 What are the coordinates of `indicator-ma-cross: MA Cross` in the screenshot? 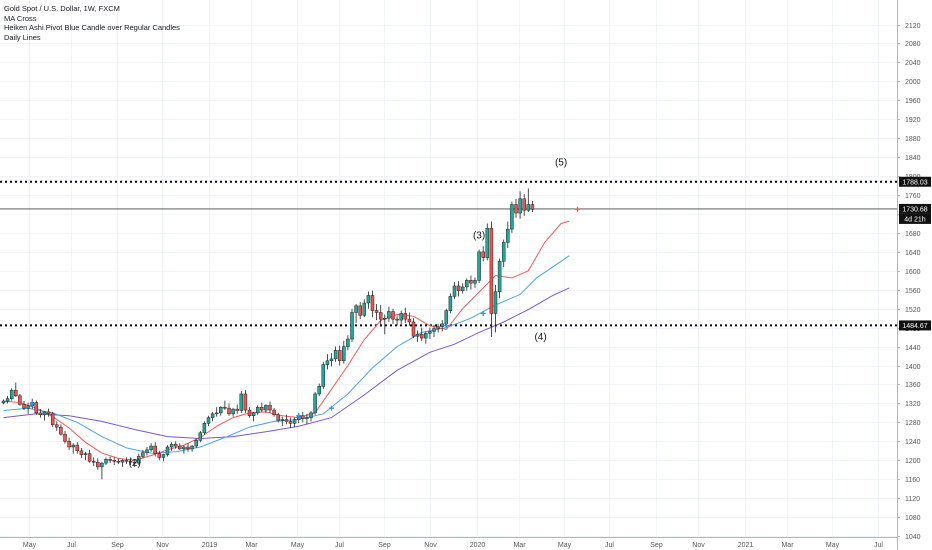 It's located at (20, 18).